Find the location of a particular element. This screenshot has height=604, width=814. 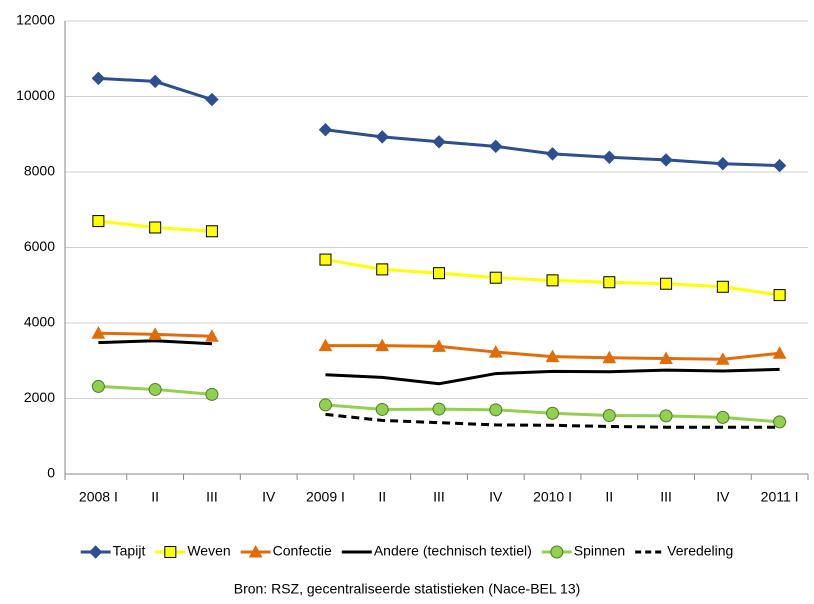

y-tick-label: 12000 is located at coordinates (35, 20).